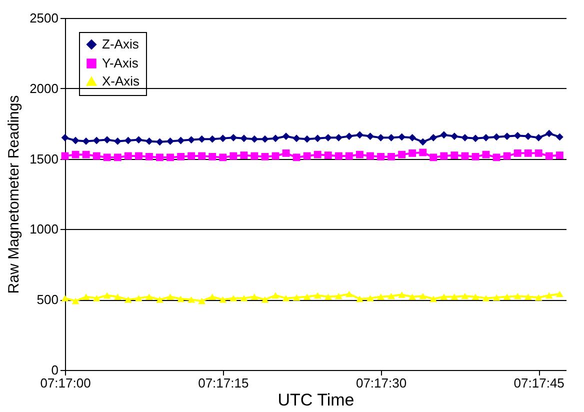 The image size is (584, 412). Describe the element at coordinates (47, 300) in the screenshot. I see `y-tick-label: 500` at that location.